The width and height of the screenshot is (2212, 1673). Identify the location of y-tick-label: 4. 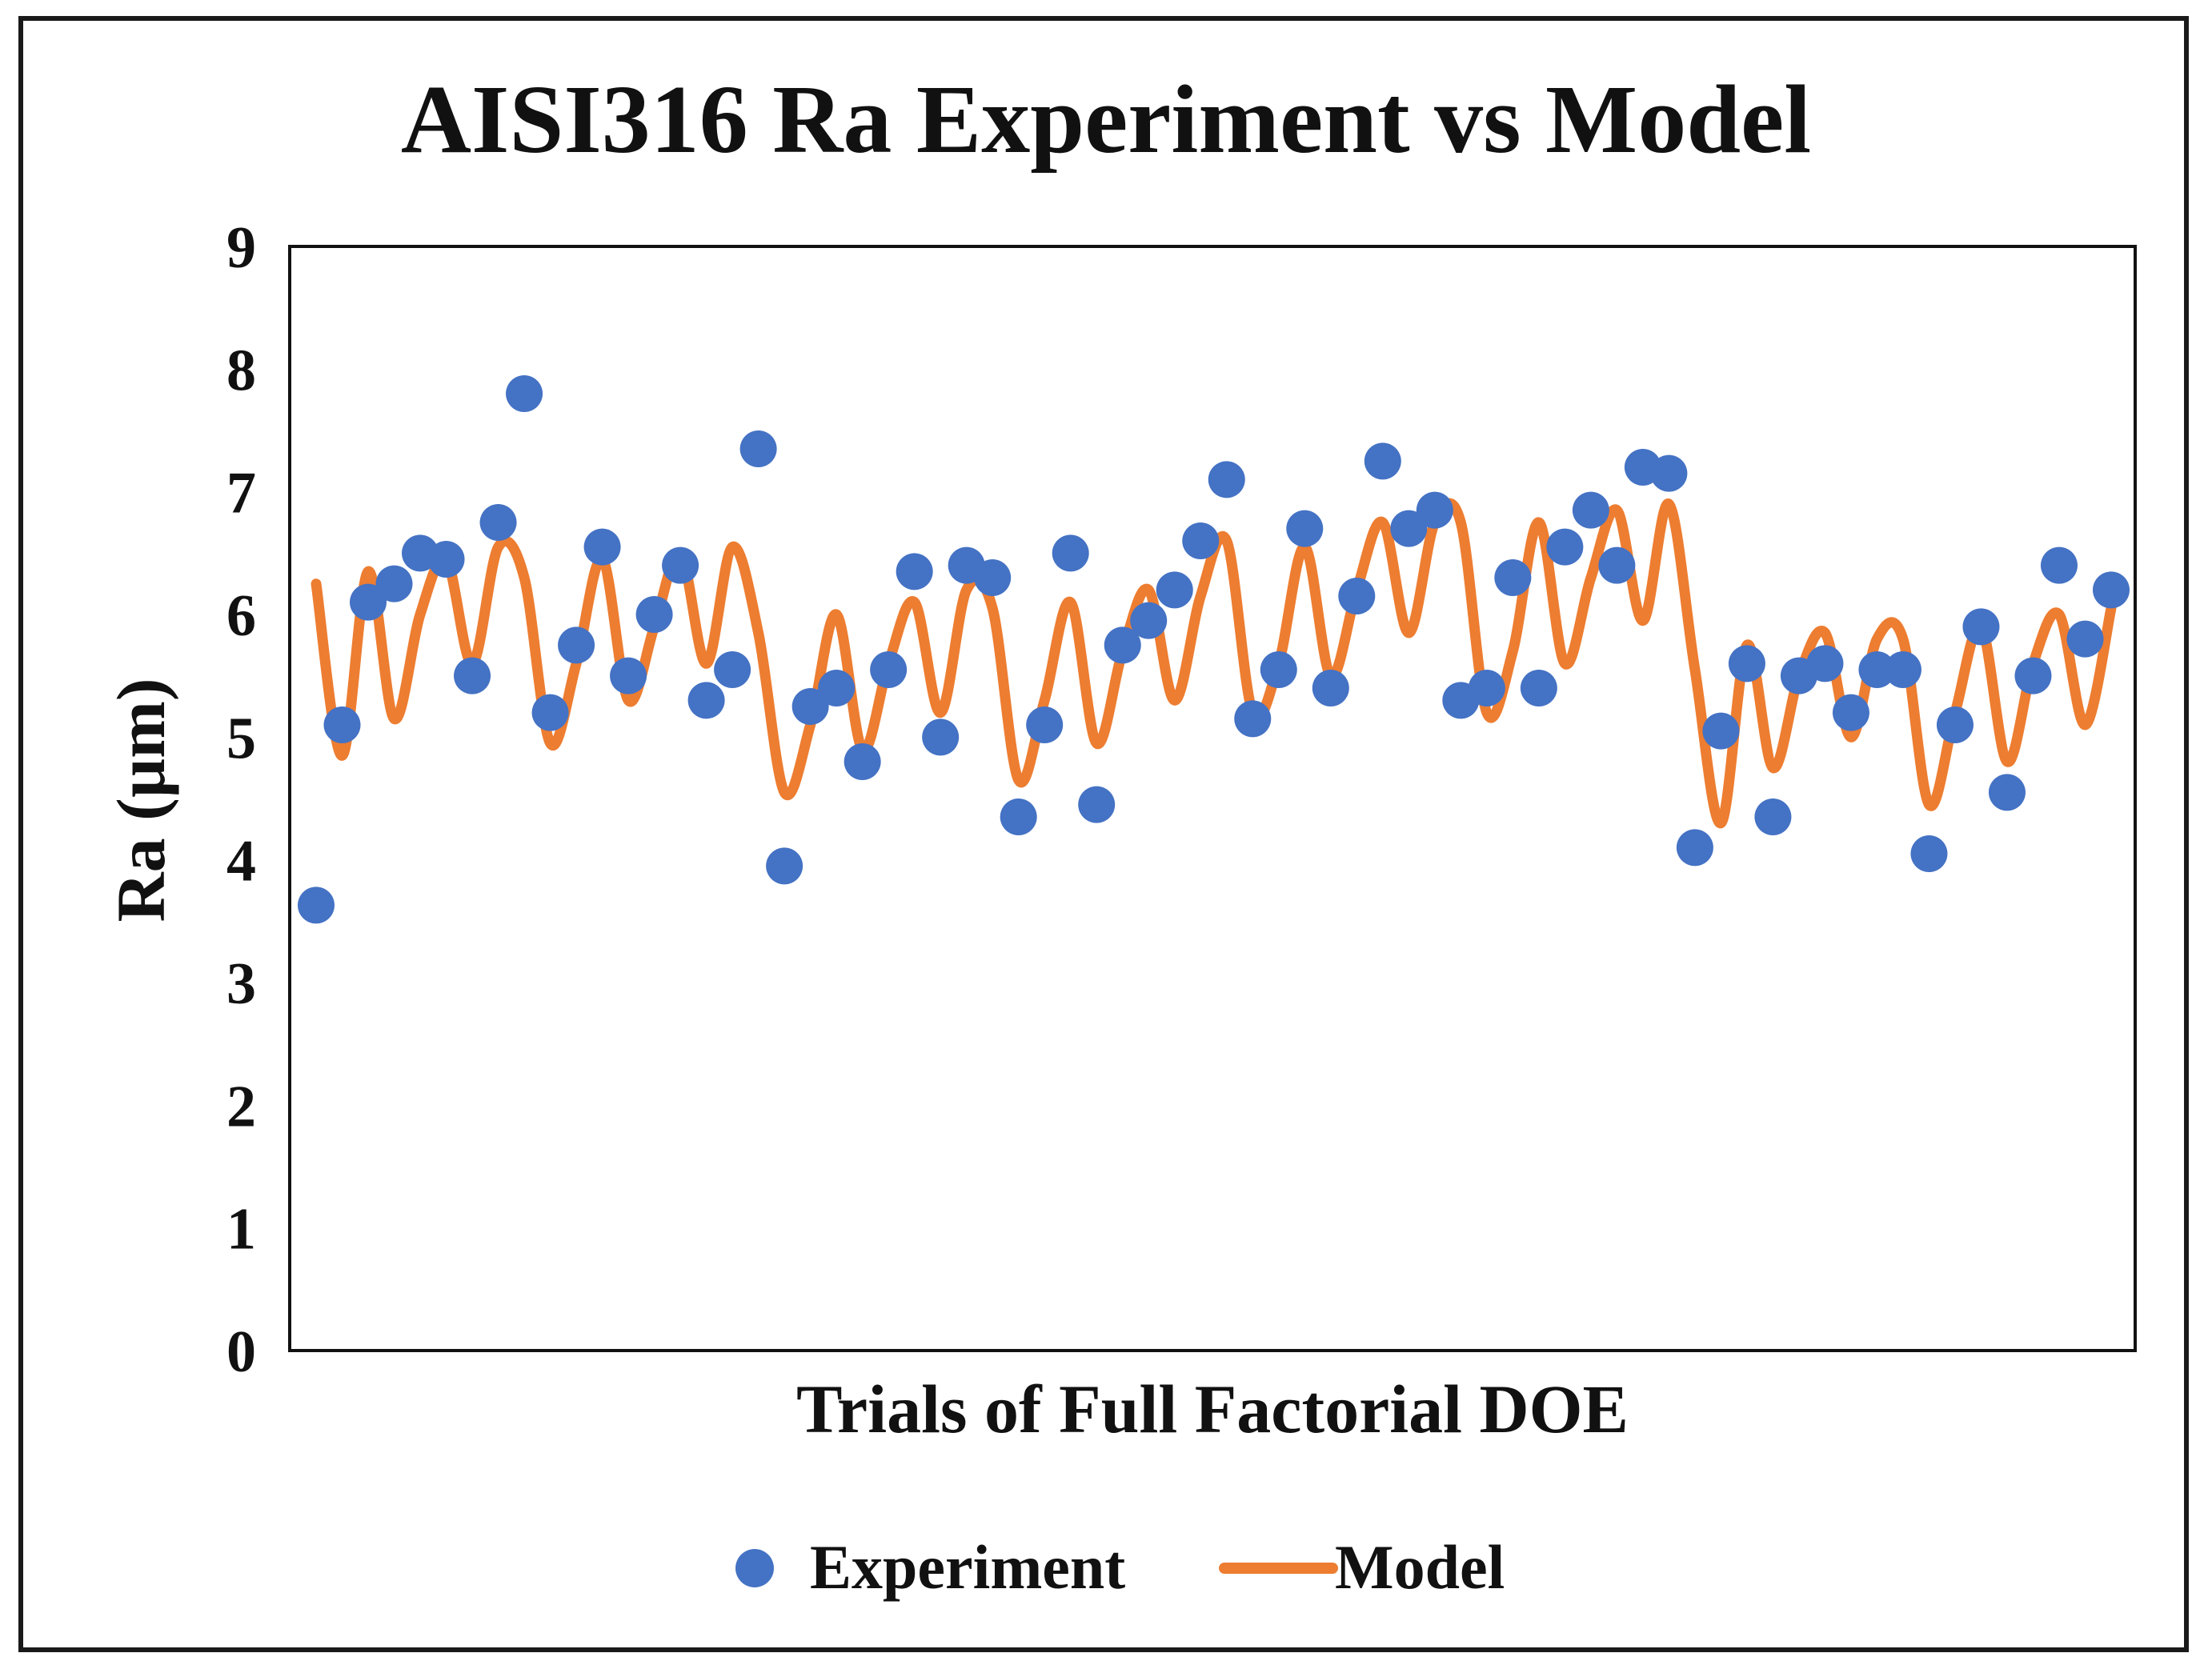
(241, 862).